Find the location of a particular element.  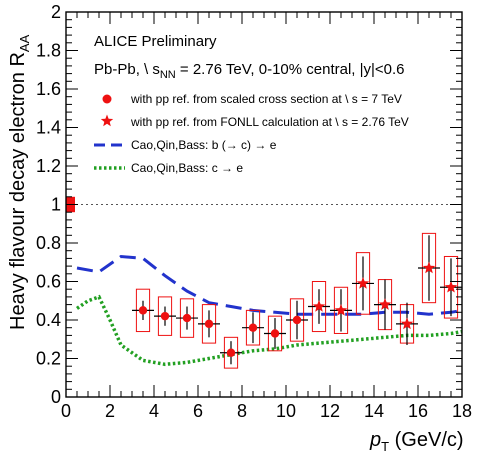

y-tick-label: 0 is located at coordinates (56, 397).